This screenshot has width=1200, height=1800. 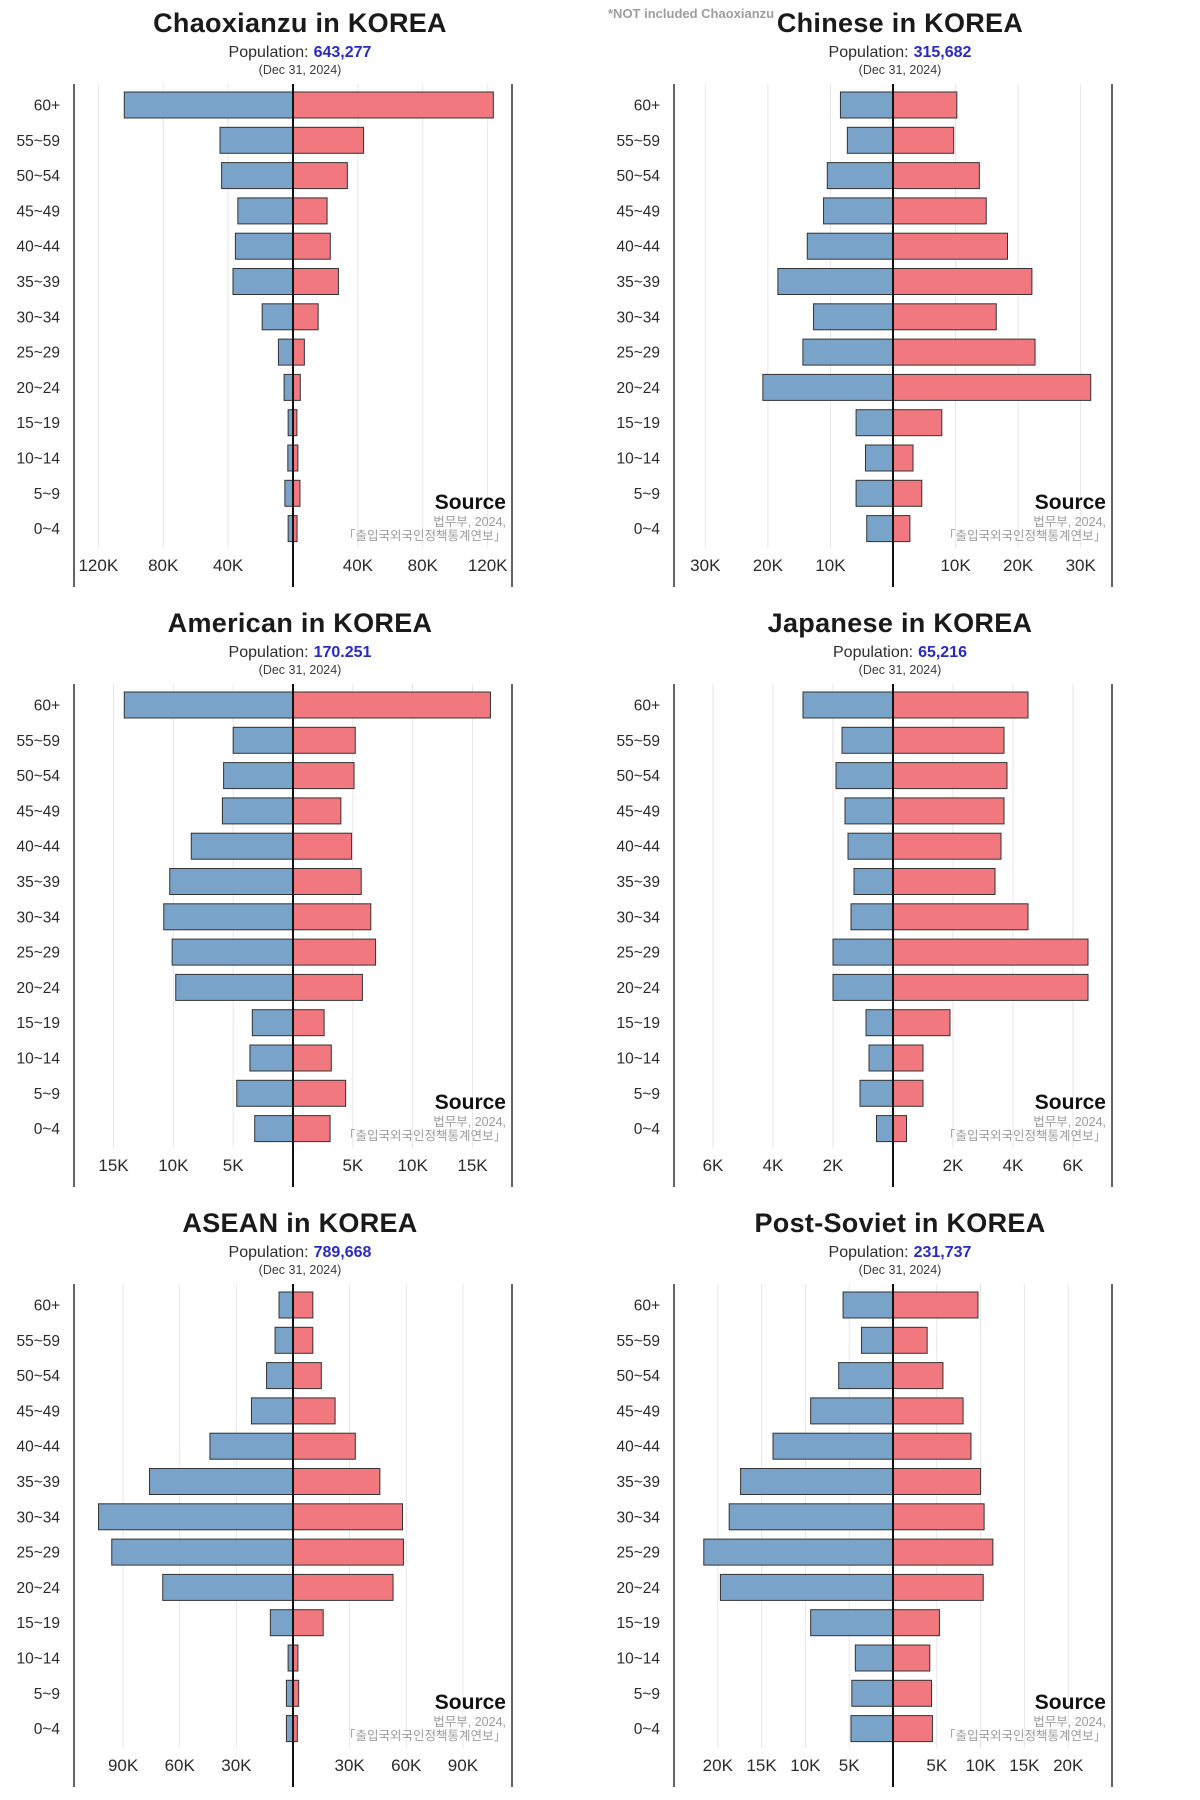 I want to click on date-note: (Dec 31, 2024), so click(x=900, y=69).